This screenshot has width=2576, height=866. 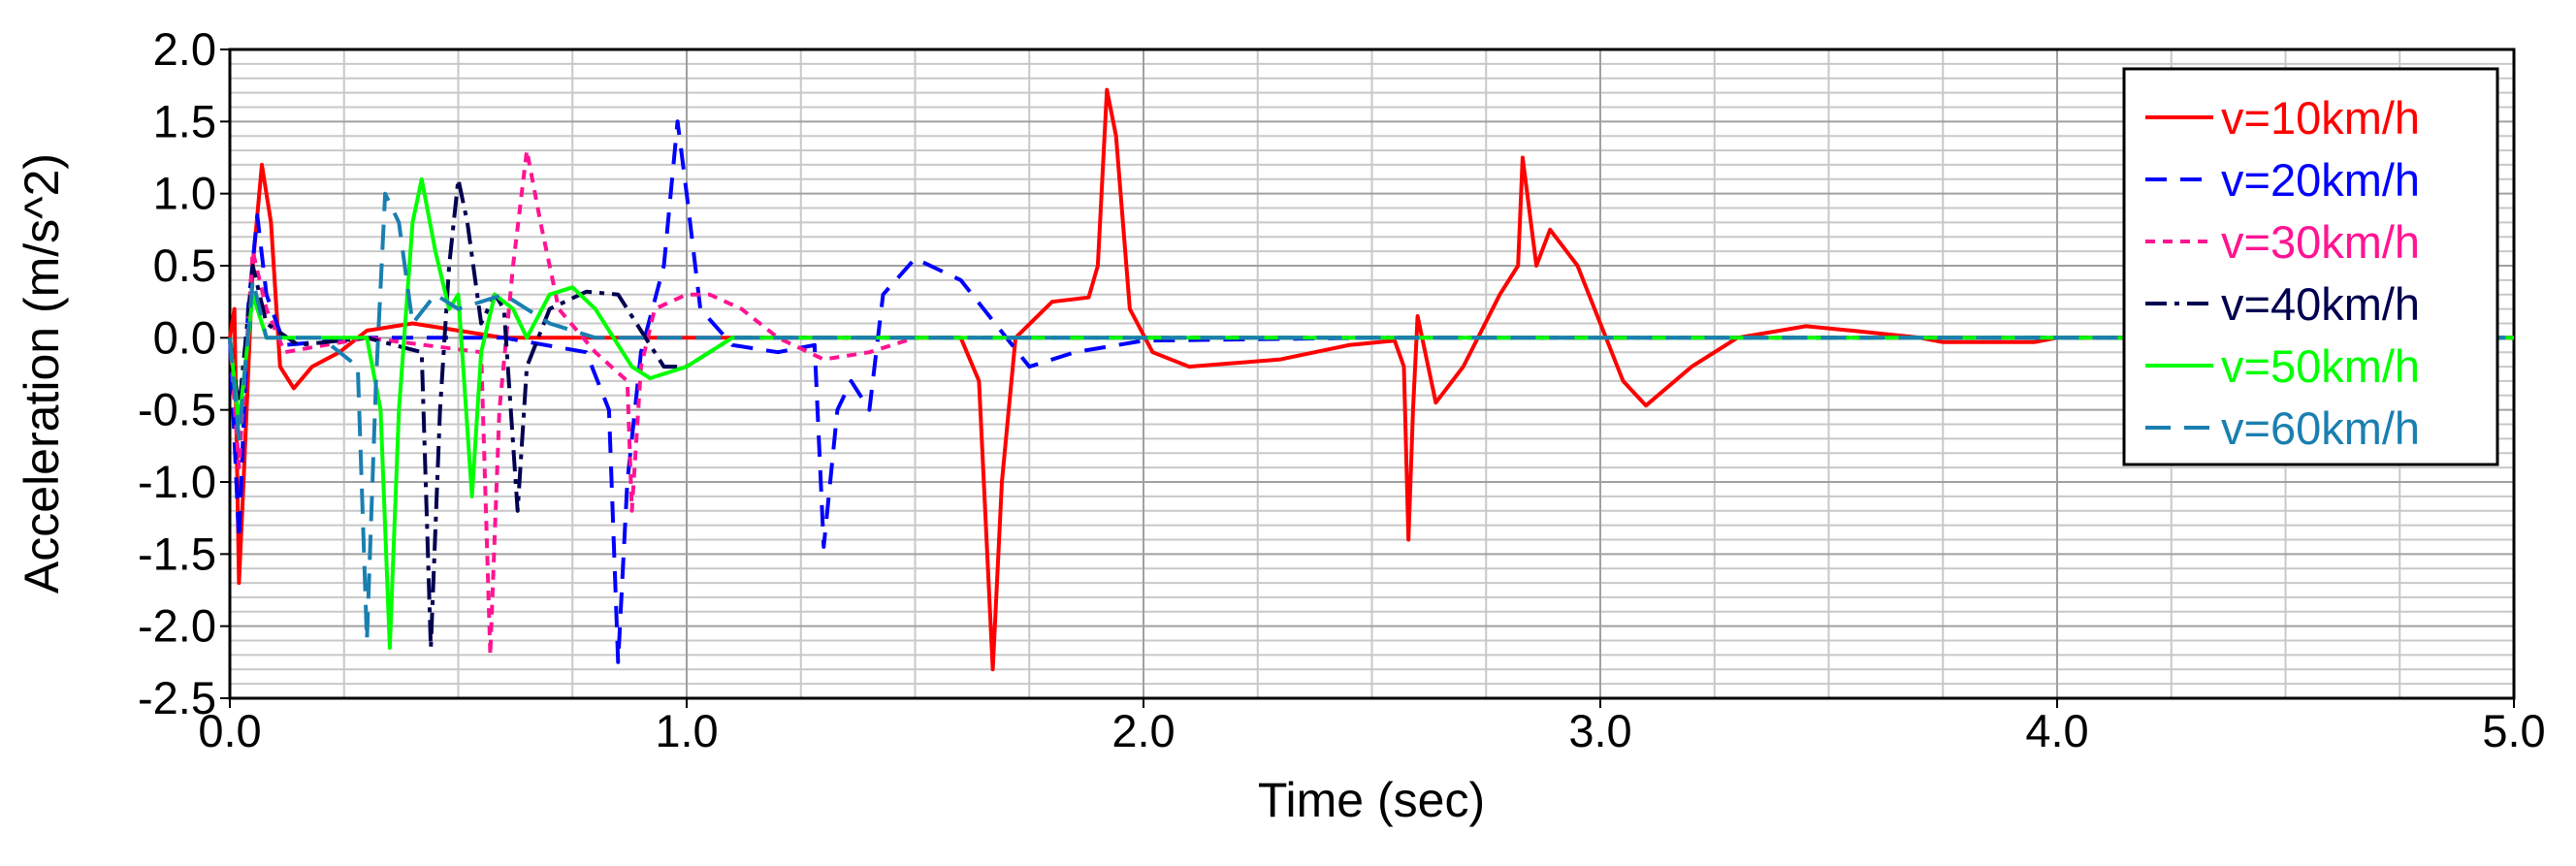 What do you see at coordinates (177, 626) in the screenshot?
I see `y-tick-label: -2.0` at bounding box center [177, 626].